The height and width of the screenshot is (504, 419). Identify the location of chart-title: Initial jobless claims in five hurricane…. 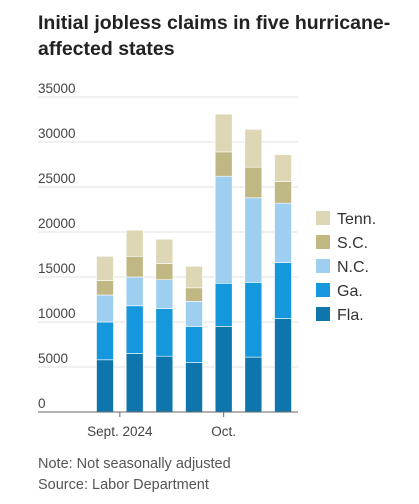
(214, 36).